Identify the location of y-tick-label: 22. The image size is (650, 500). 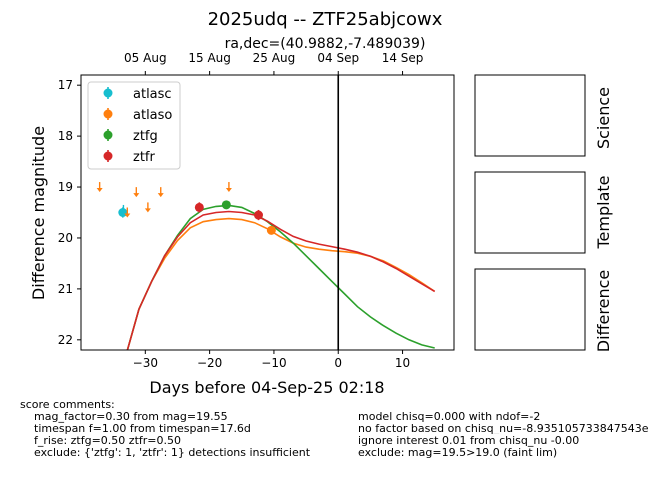
(65, 340).